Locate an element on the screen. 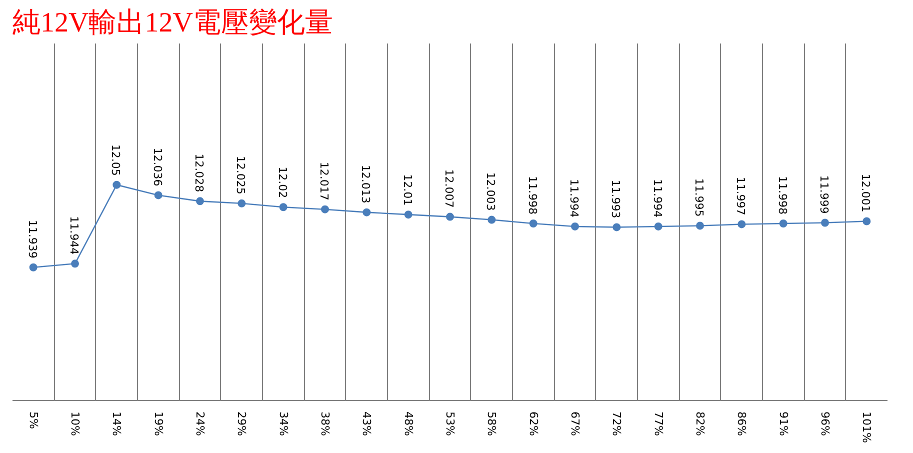  x-tick-label: 29% is located at coordinates (241, 424).